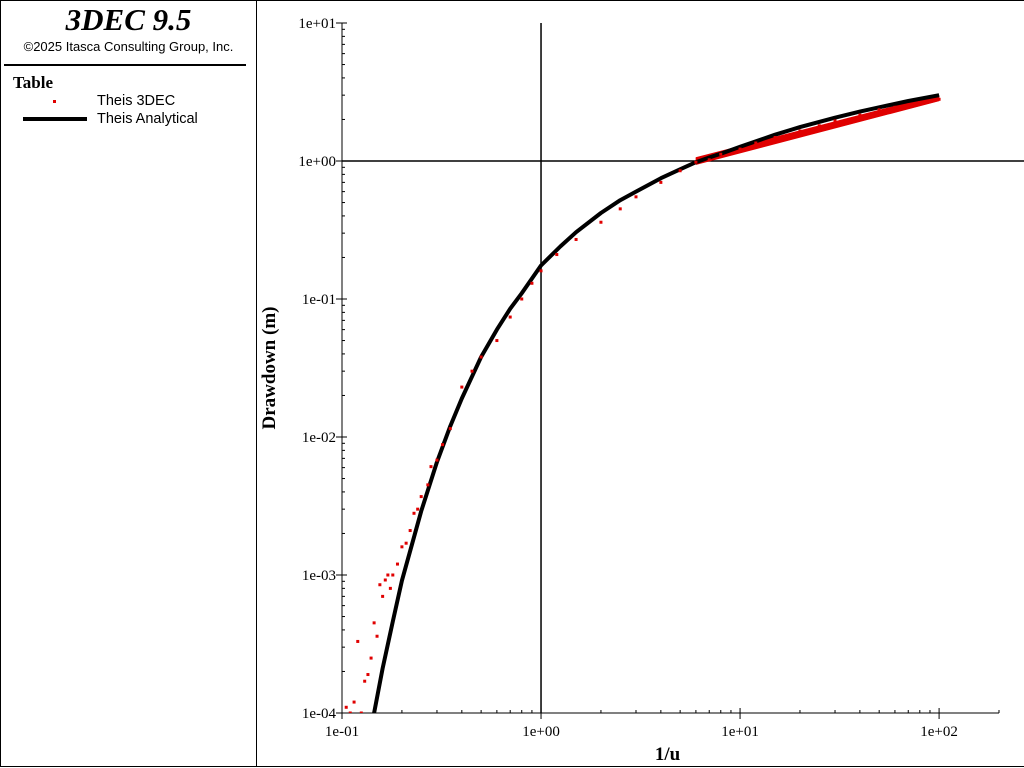 The width and height of the screenshot is (1024, 768). I want to click on legend-label-theis-analytical: Theis Analytical, so click(147, 119).